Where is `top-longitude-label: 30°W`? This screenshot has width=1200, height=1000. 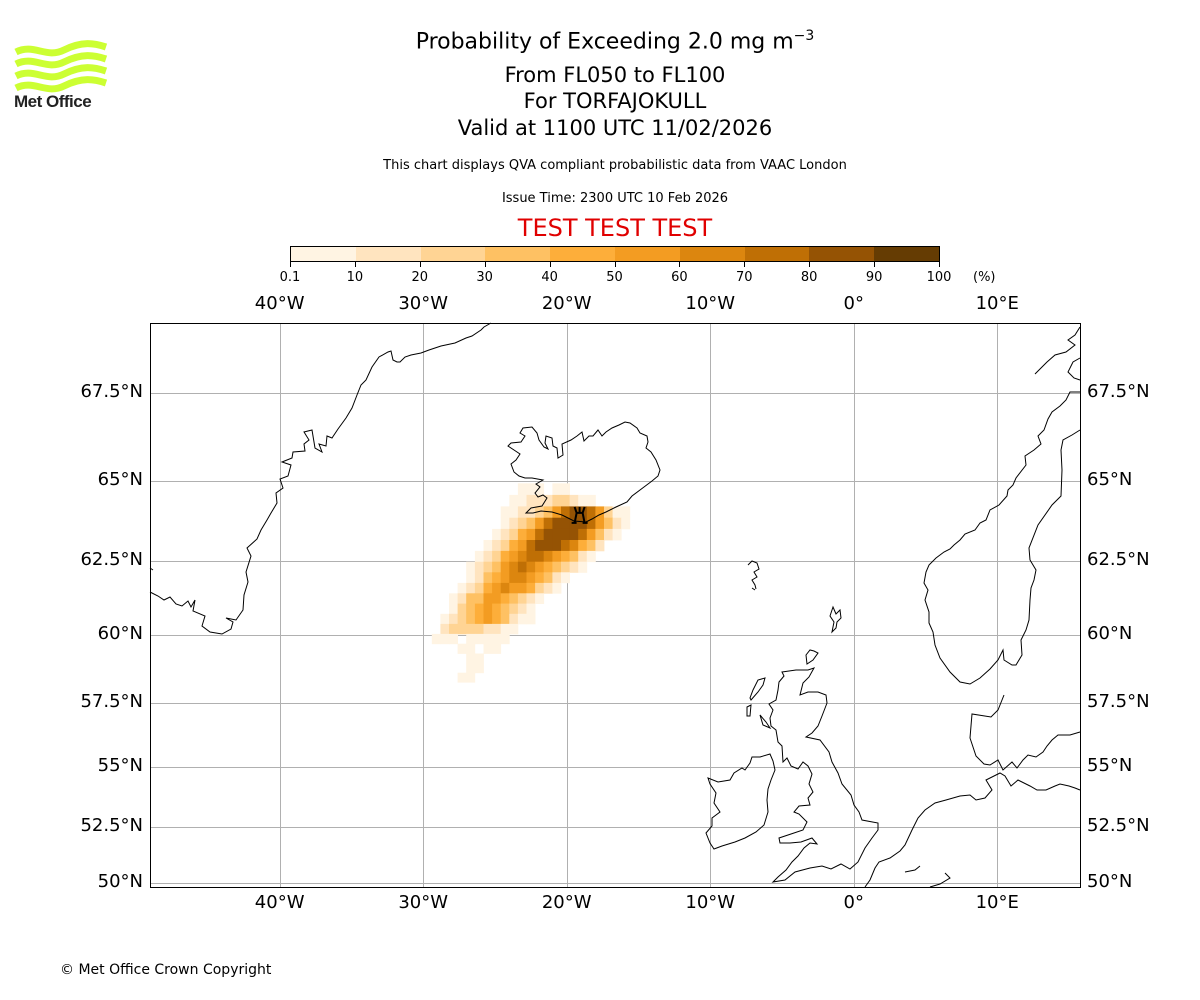 top-longitude-label: 30°W is located at coordinates (423, 303).